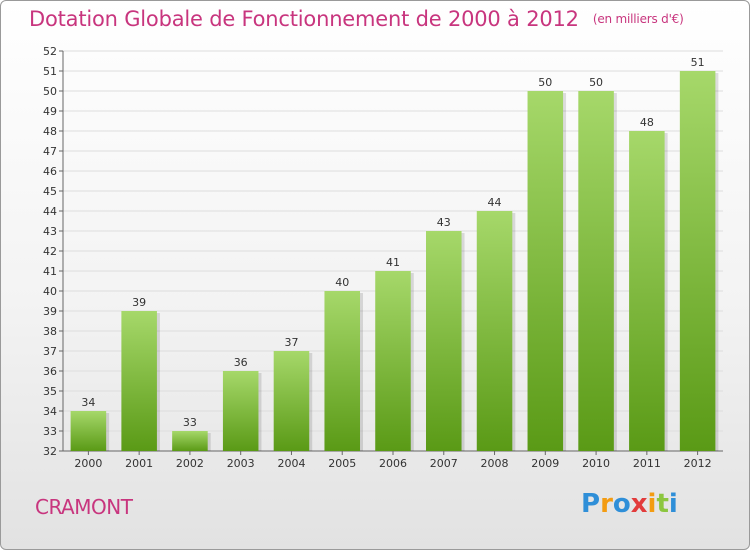 The width and height of the screenshot is (750, 550). I want to click on x-tick-label: 2008, so click(495, 463).